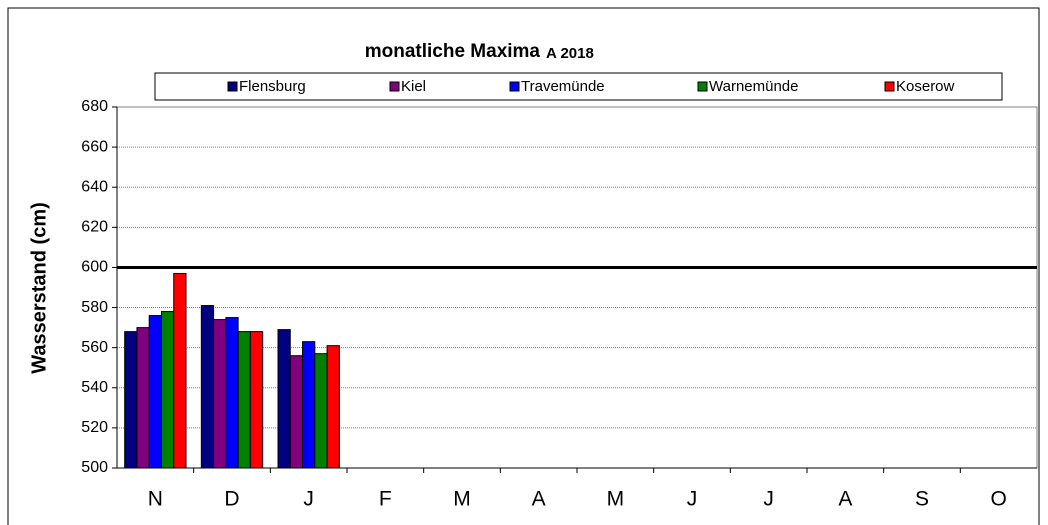 The height and width of the screenshot is (525, 1048). Describe the element at coordinates (94, 106) in the screenshot. I see `y-tick-label: 680` at that location.